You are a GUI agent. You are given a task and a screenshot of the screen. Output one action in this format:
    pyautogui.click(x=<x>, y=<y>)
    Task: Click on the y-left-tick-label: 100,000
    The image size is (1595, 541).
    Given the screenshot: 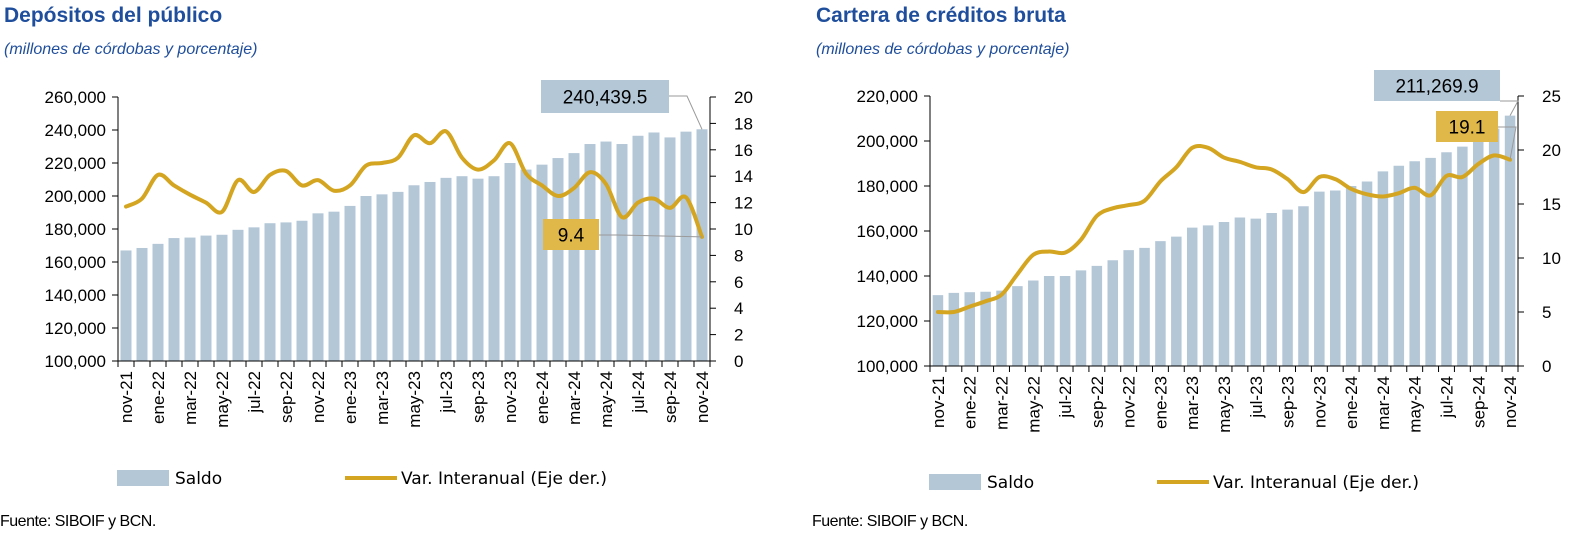 What is the action you would take?
    pyautogui.click(x=75, y=361)
    